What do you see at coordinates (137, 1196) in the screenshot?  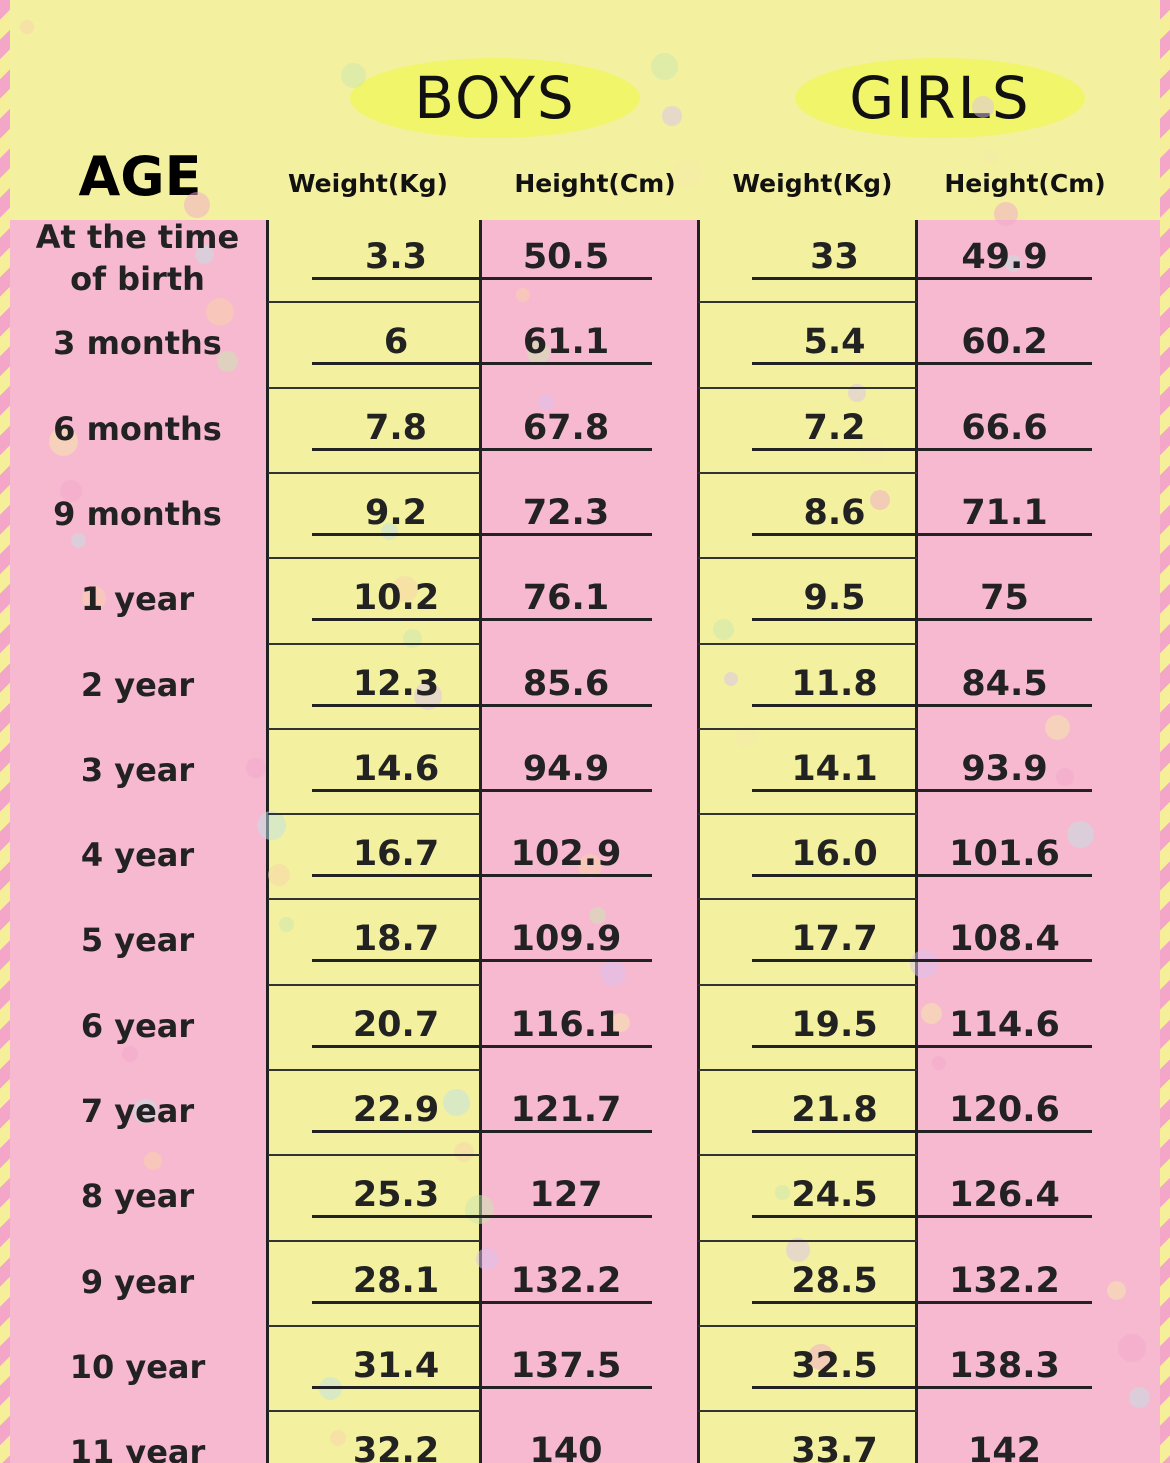 I see `age-label: 8 year` at bounding box center [137, 1196].